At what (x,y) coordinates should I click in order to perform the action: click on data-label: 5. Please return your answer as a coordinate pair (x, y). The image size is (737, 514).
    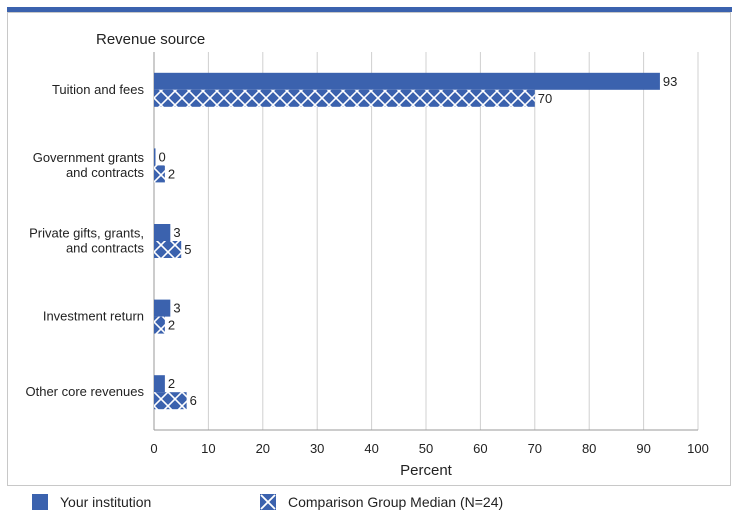
    Looking at the image, I should click on (187, 249).